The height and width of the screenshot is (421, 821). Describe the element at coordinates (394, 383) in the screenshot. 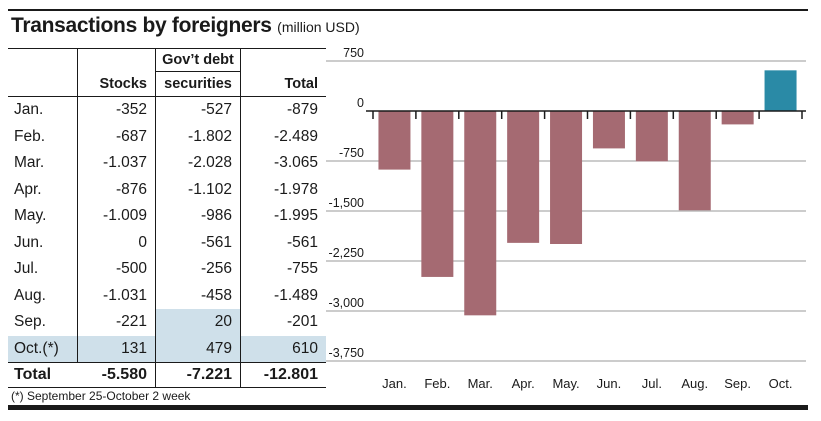

I see `x-tick-label: Jan.` at that location.